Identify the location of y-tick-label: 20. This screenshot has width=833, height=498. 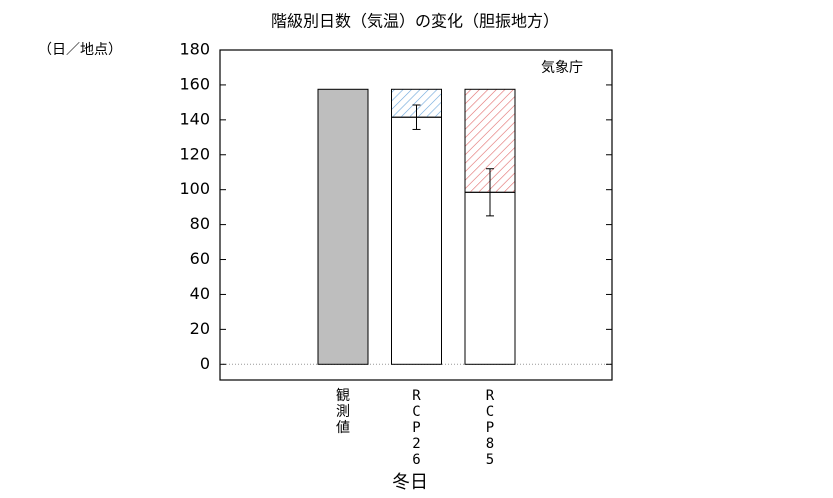
(200, 328).